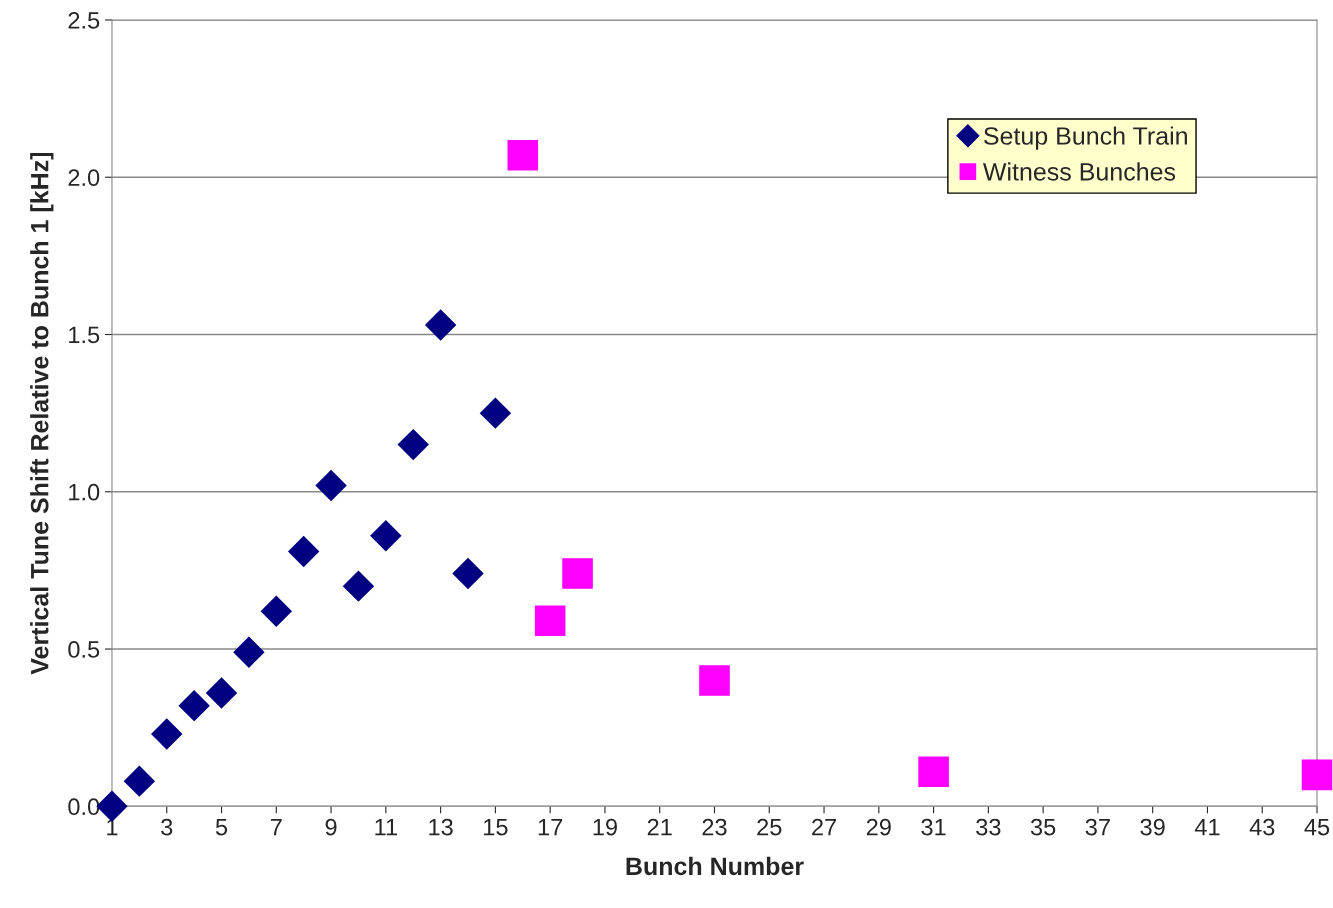  I want to click on y-tick-label: 2.5, so click(84, 20).